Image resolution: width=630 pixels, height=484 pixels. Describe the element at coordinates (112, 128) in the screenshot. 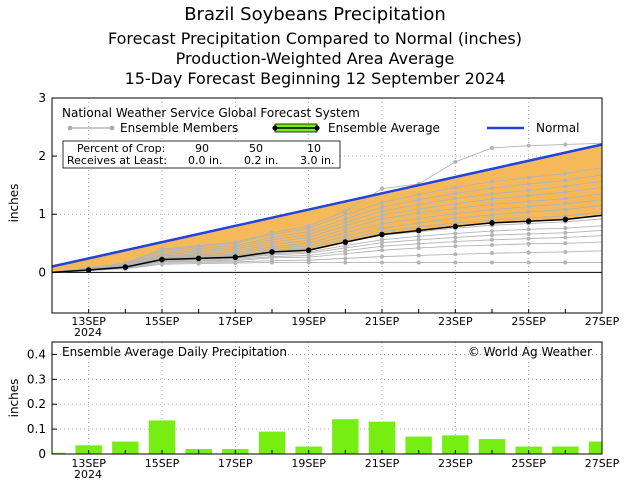

I see `legend-members-dot-right` at that location.